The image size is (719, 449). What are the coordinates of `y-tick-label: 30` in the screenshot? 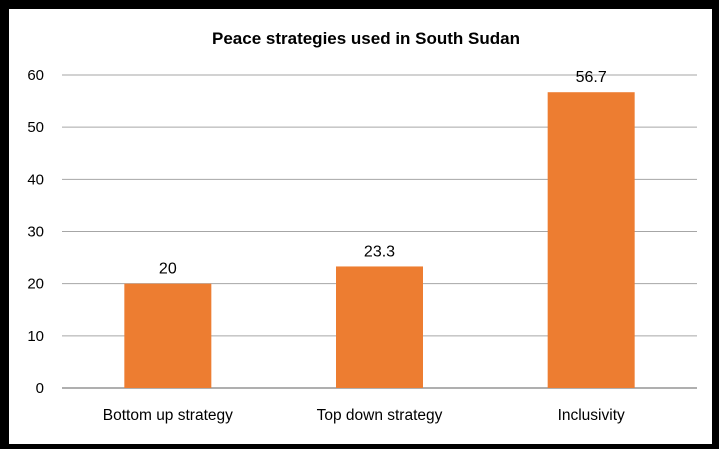 It's located at (35, 232).